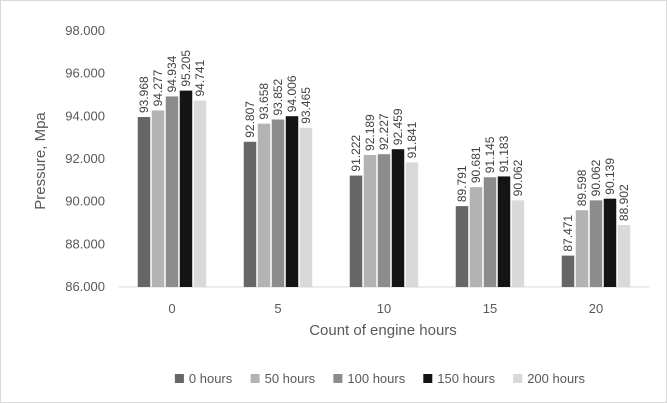 The height and width of the screenshot is (403, 667). What do you see at coordinates (596, 308) in the screenshot?
I see `x-tick-label: 20` at bounding box center [596, 308].